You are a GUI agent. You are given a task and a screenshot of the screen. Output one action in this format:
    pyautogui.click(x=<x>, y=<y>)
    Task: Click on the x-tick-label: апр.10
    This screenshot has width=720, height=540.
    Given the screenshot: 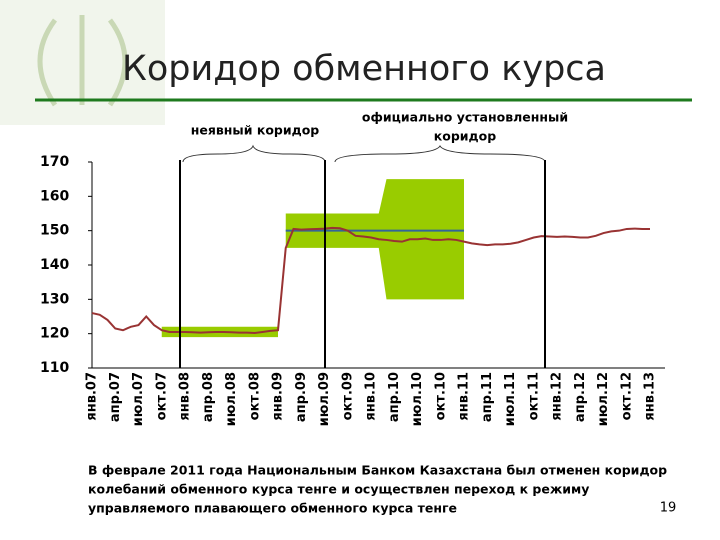 What is the action you would take?
    pyautogui.click(x=394, y=397)
    